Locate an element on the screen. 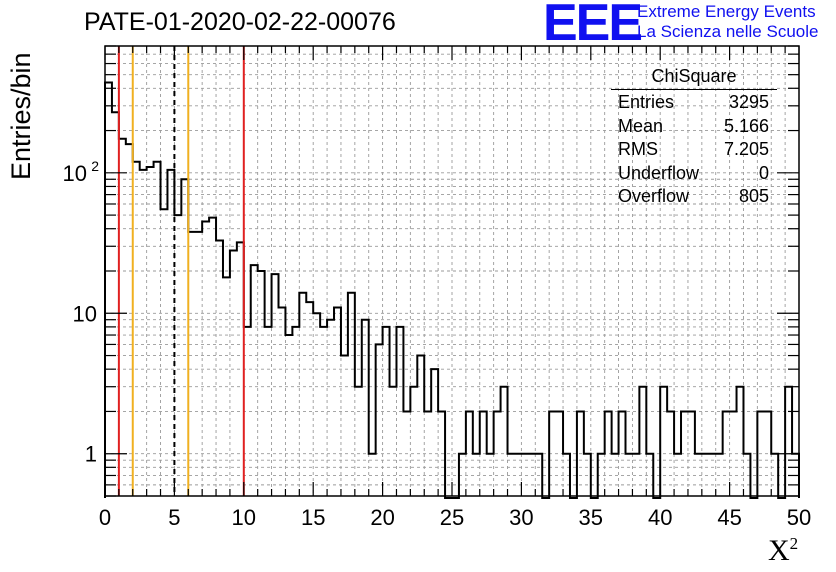 The height and width of the screenshot is (572, 836). stats-row-entries: Entries 3295 is located at coordinates (694, 104).